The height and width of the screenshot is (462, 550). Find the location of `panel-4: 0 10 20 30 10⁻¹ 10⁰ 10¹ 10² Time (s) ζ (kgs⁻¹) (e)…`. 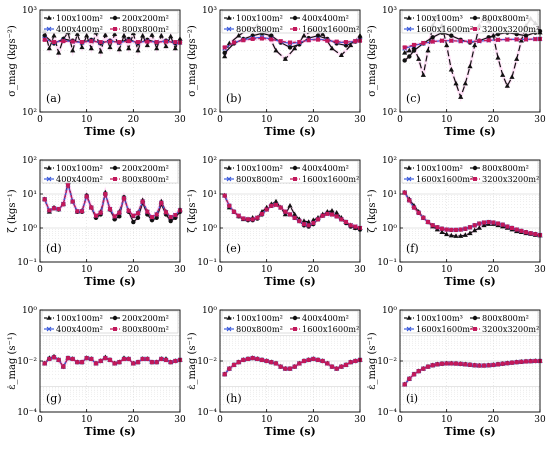

panel-4: 0 10 20 30 10⁻¹ 10⁰ 10¹ 10² Time (s) ζ (kgs⁻¹) (e)… is located at coordinates (276, 222).